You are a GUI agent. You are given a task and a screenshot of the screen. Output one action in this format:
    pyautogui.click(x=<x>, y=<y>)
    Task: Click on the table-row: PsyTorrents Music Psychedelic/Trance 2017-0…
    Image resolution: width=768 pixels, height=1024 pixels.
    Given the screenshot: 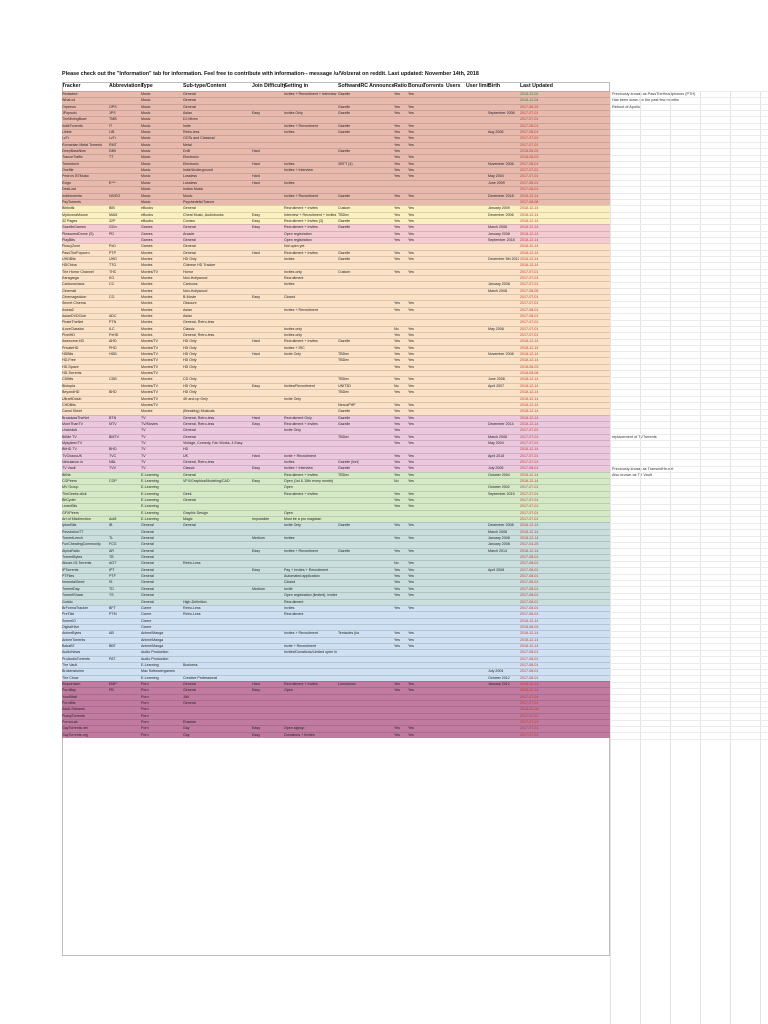 What is the action you would take?
    pyautogui.click(x=336, y=202)
    